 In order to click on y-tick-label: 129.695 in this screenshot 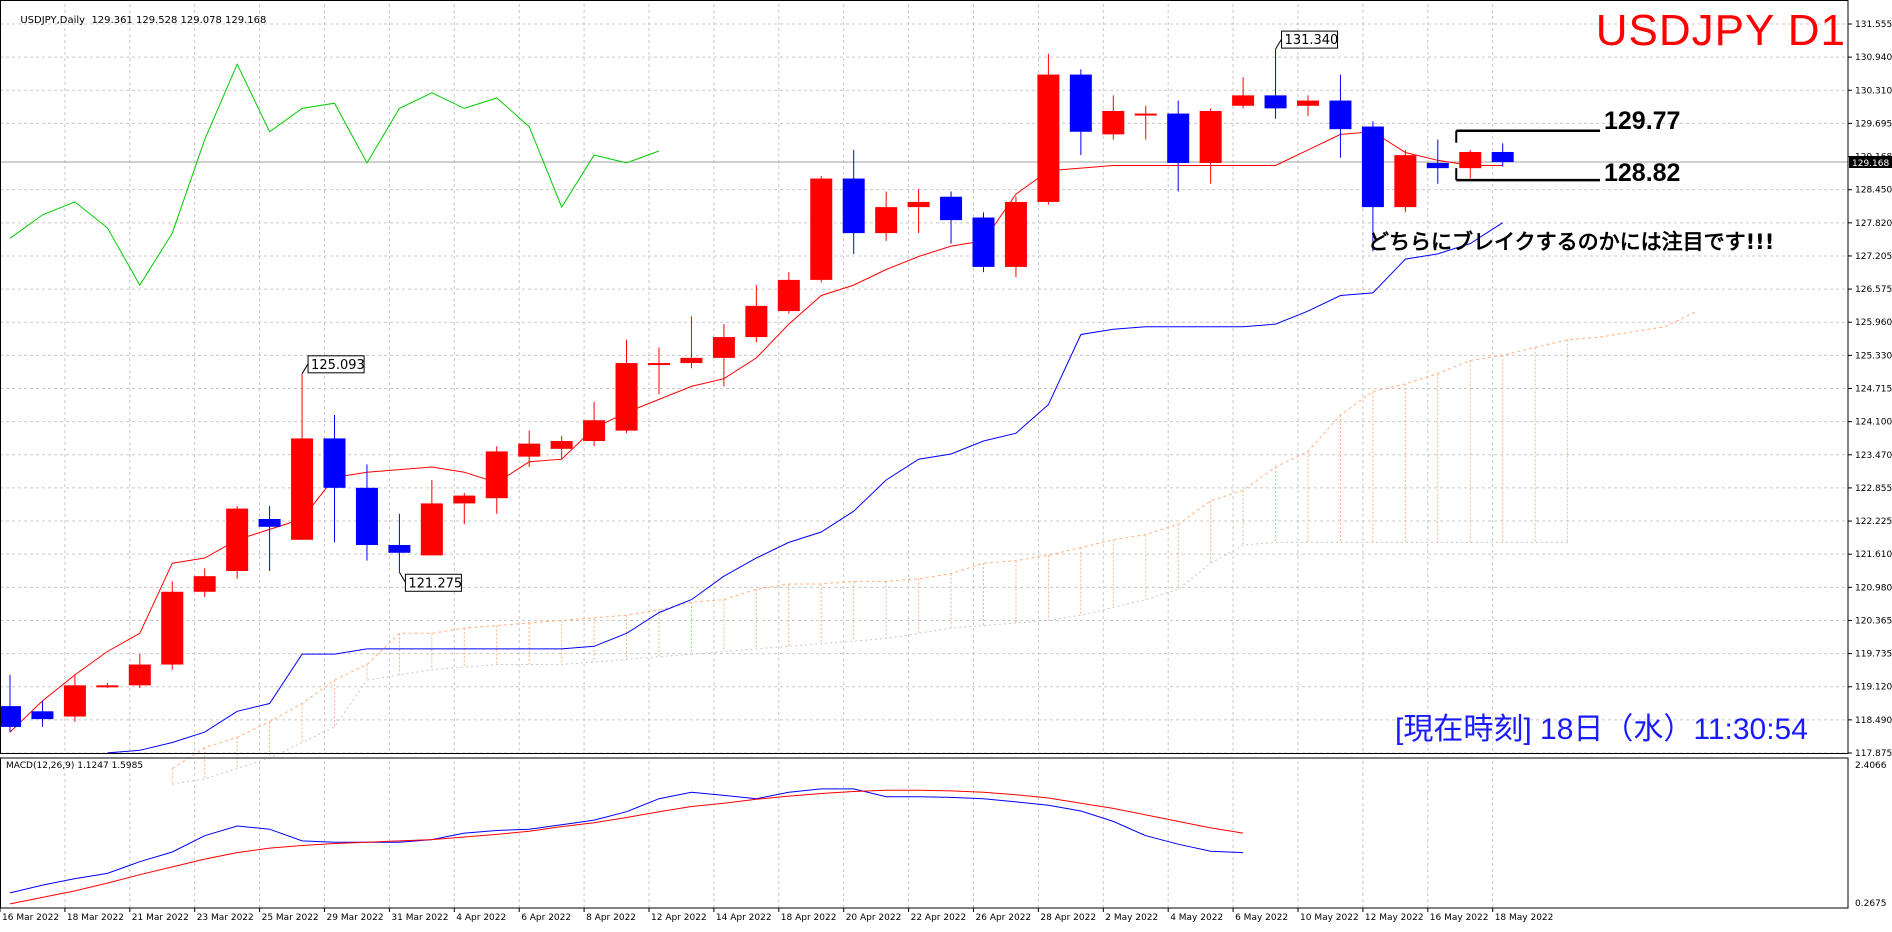, I will do `click(1873, 124)`.